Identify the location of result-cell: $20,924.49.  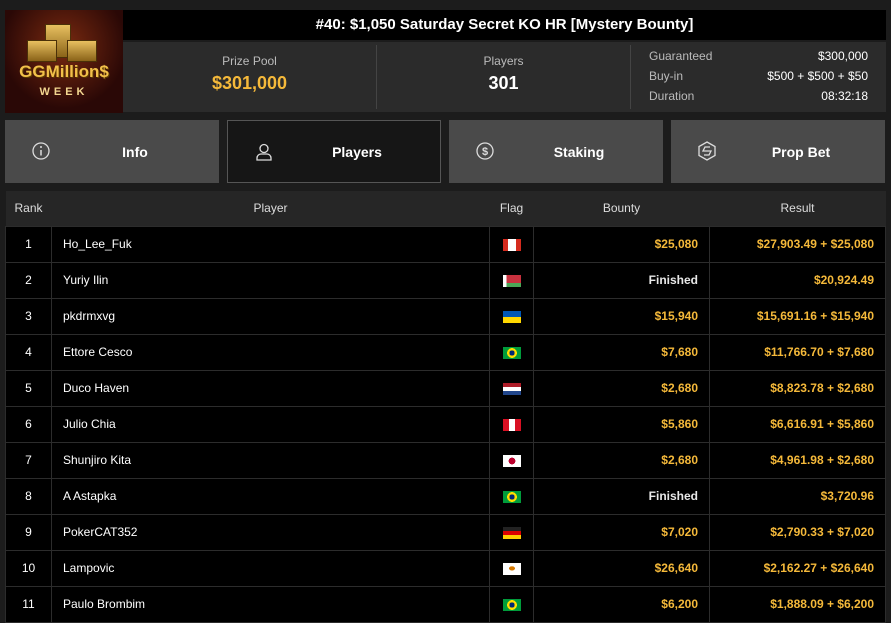
(797, 280).